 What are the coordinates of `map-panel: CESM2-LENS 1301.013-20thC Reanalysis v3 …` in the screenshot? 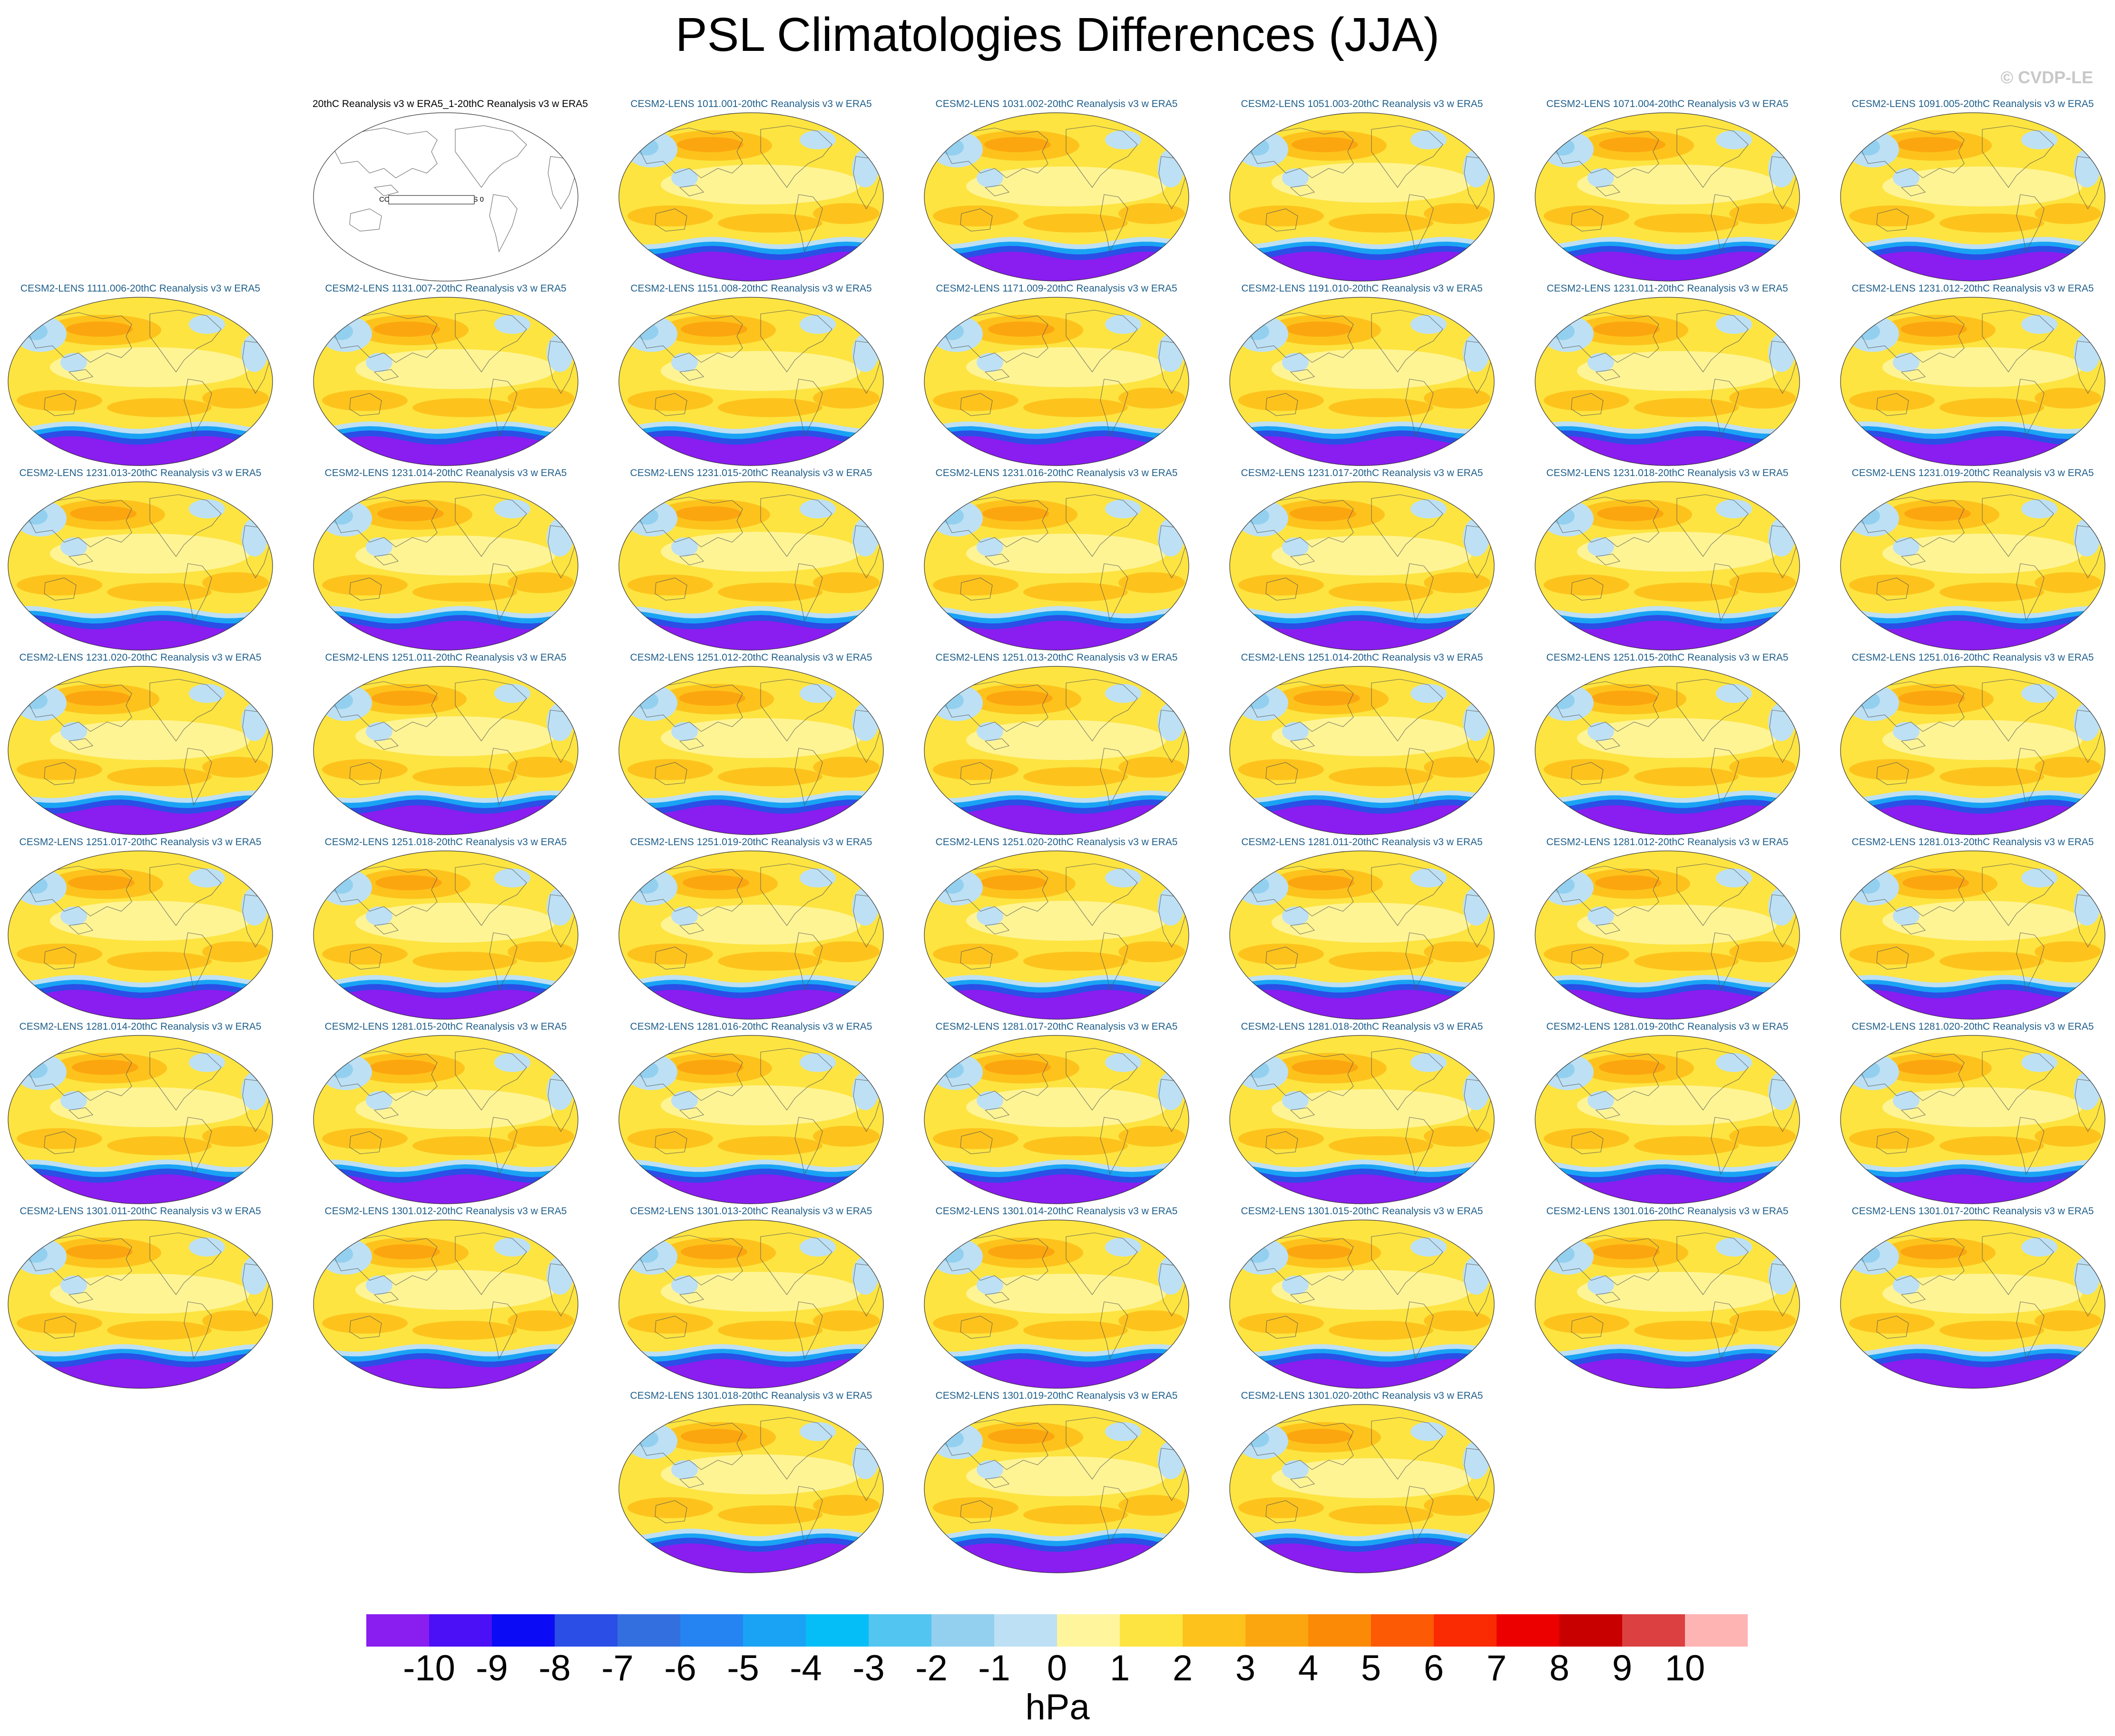 It's located at (751, 1299).